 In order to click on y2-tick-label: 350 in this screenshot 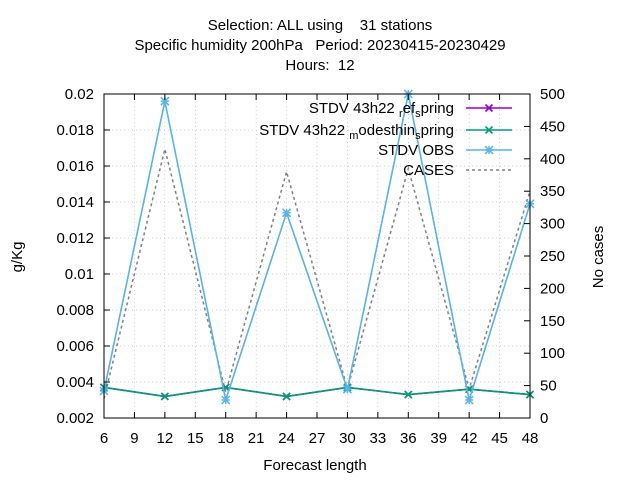, I will do `click(552, 191)`.